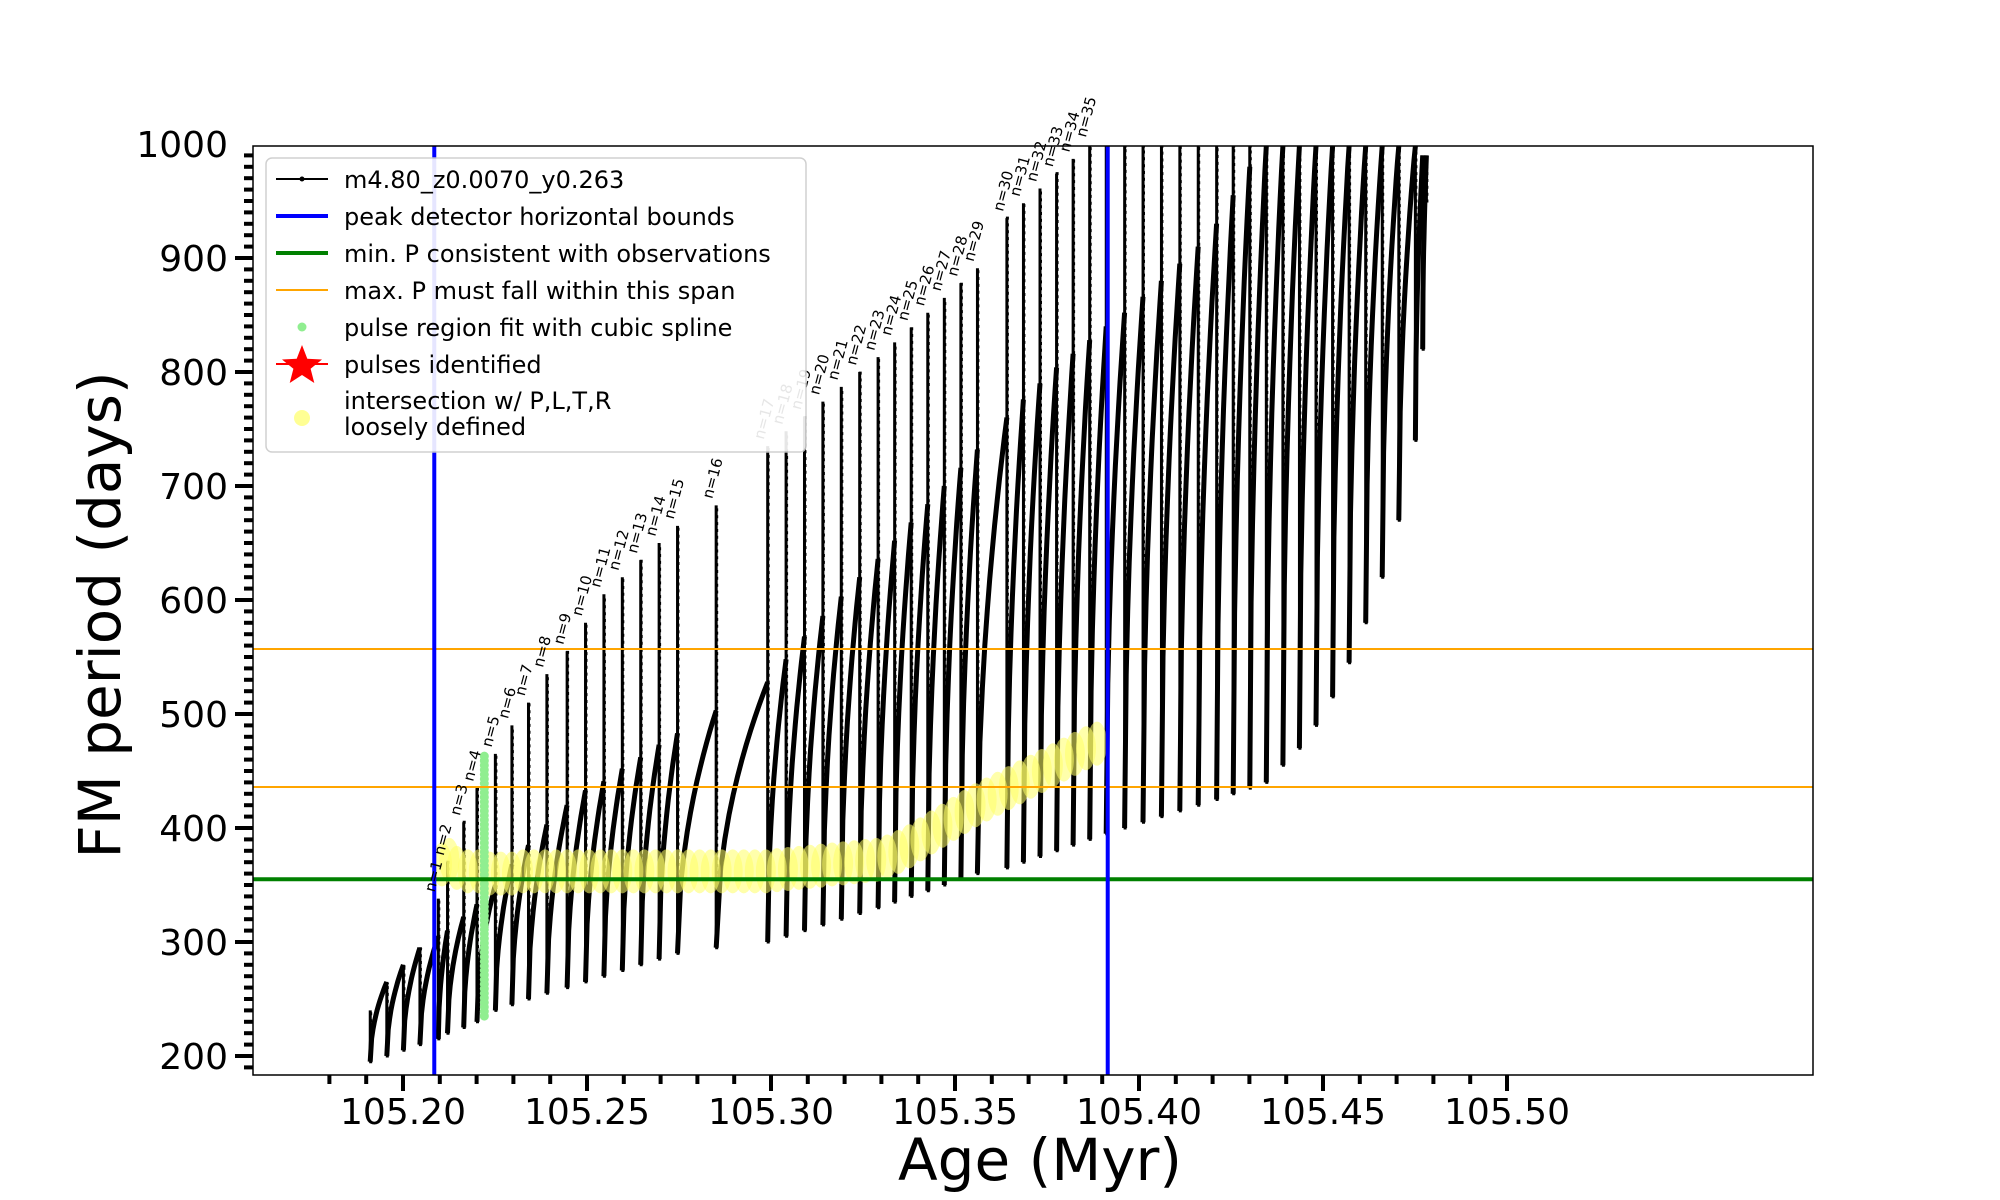  What do you see at coordinates (435, 427) in the screenshot?
I see `legend-label: loosely defined` at bounding box center [435, 427].